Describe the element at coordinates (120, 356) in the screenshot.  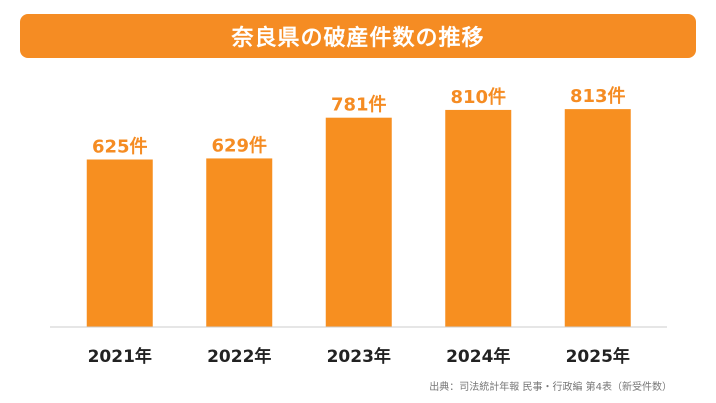
I see `x-tick-label: 2021年` at that location.